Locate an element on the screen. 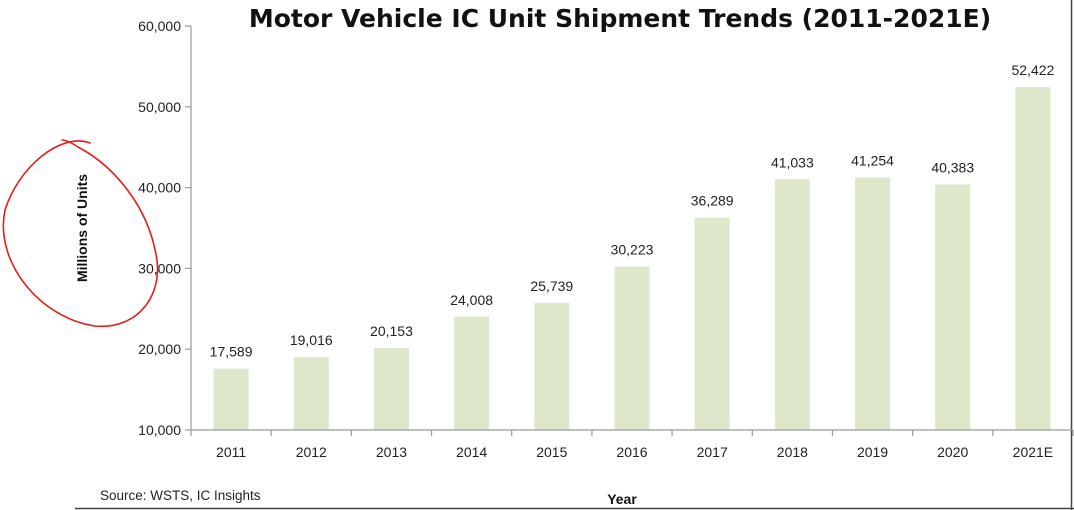 This screenshot has width=1074, height=510. x-tick-label: 2020 is located at coordinates (952, 452).